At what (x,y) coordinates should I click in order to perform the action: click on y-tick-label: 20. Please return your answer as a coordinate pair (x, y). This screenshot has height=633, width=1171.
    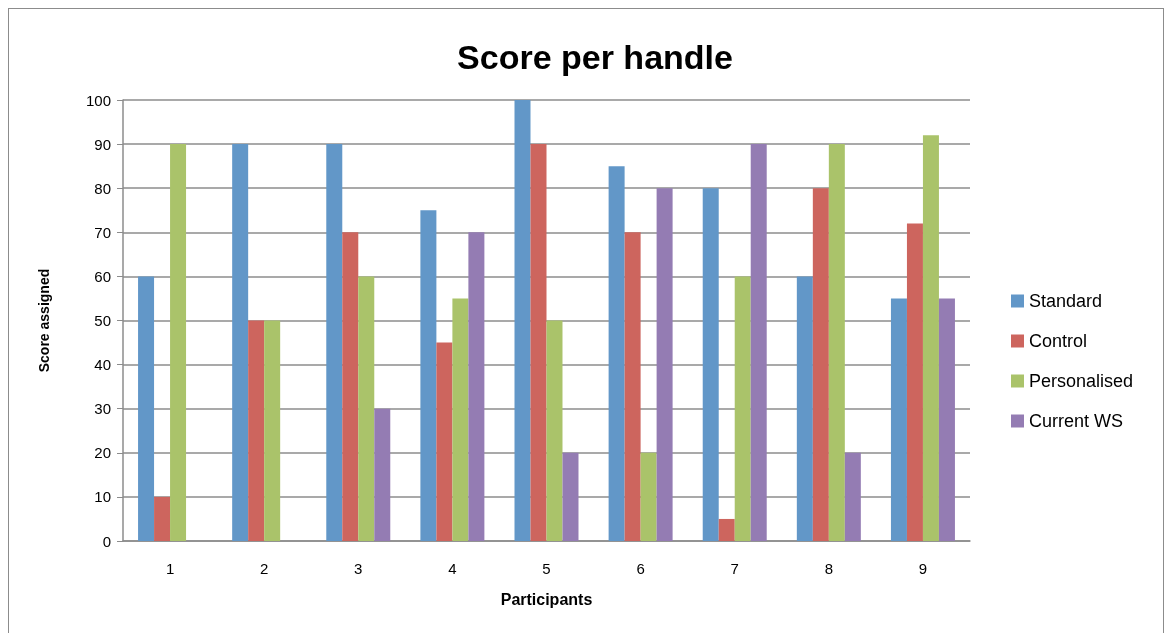
    Looking at the image, I should click on (102, 453).